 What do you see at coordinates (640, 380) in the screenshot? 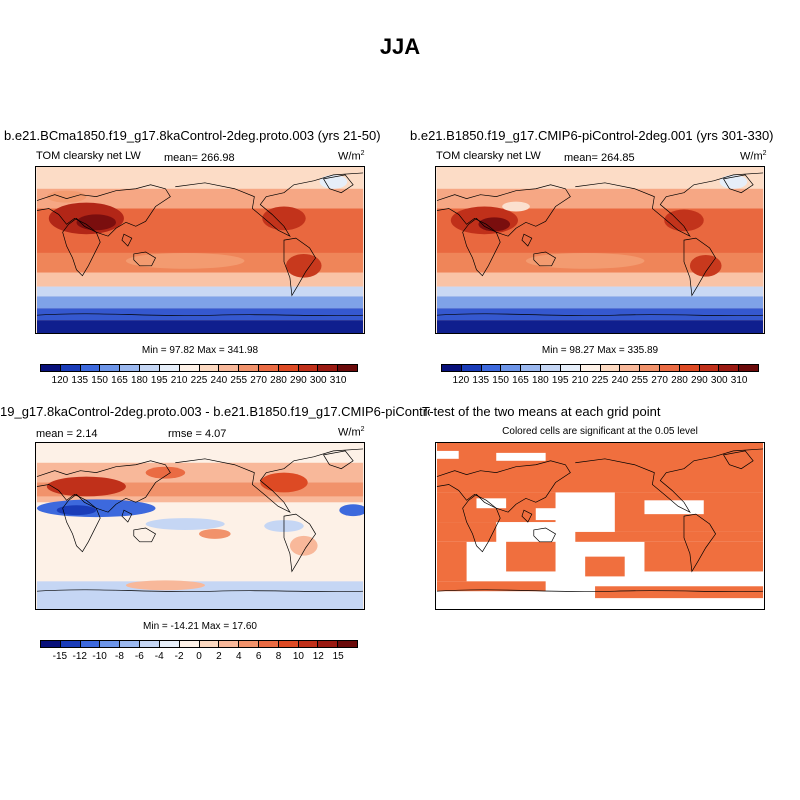
I see `colorbar-tick-label: 255` at bounding box center [640, 380].